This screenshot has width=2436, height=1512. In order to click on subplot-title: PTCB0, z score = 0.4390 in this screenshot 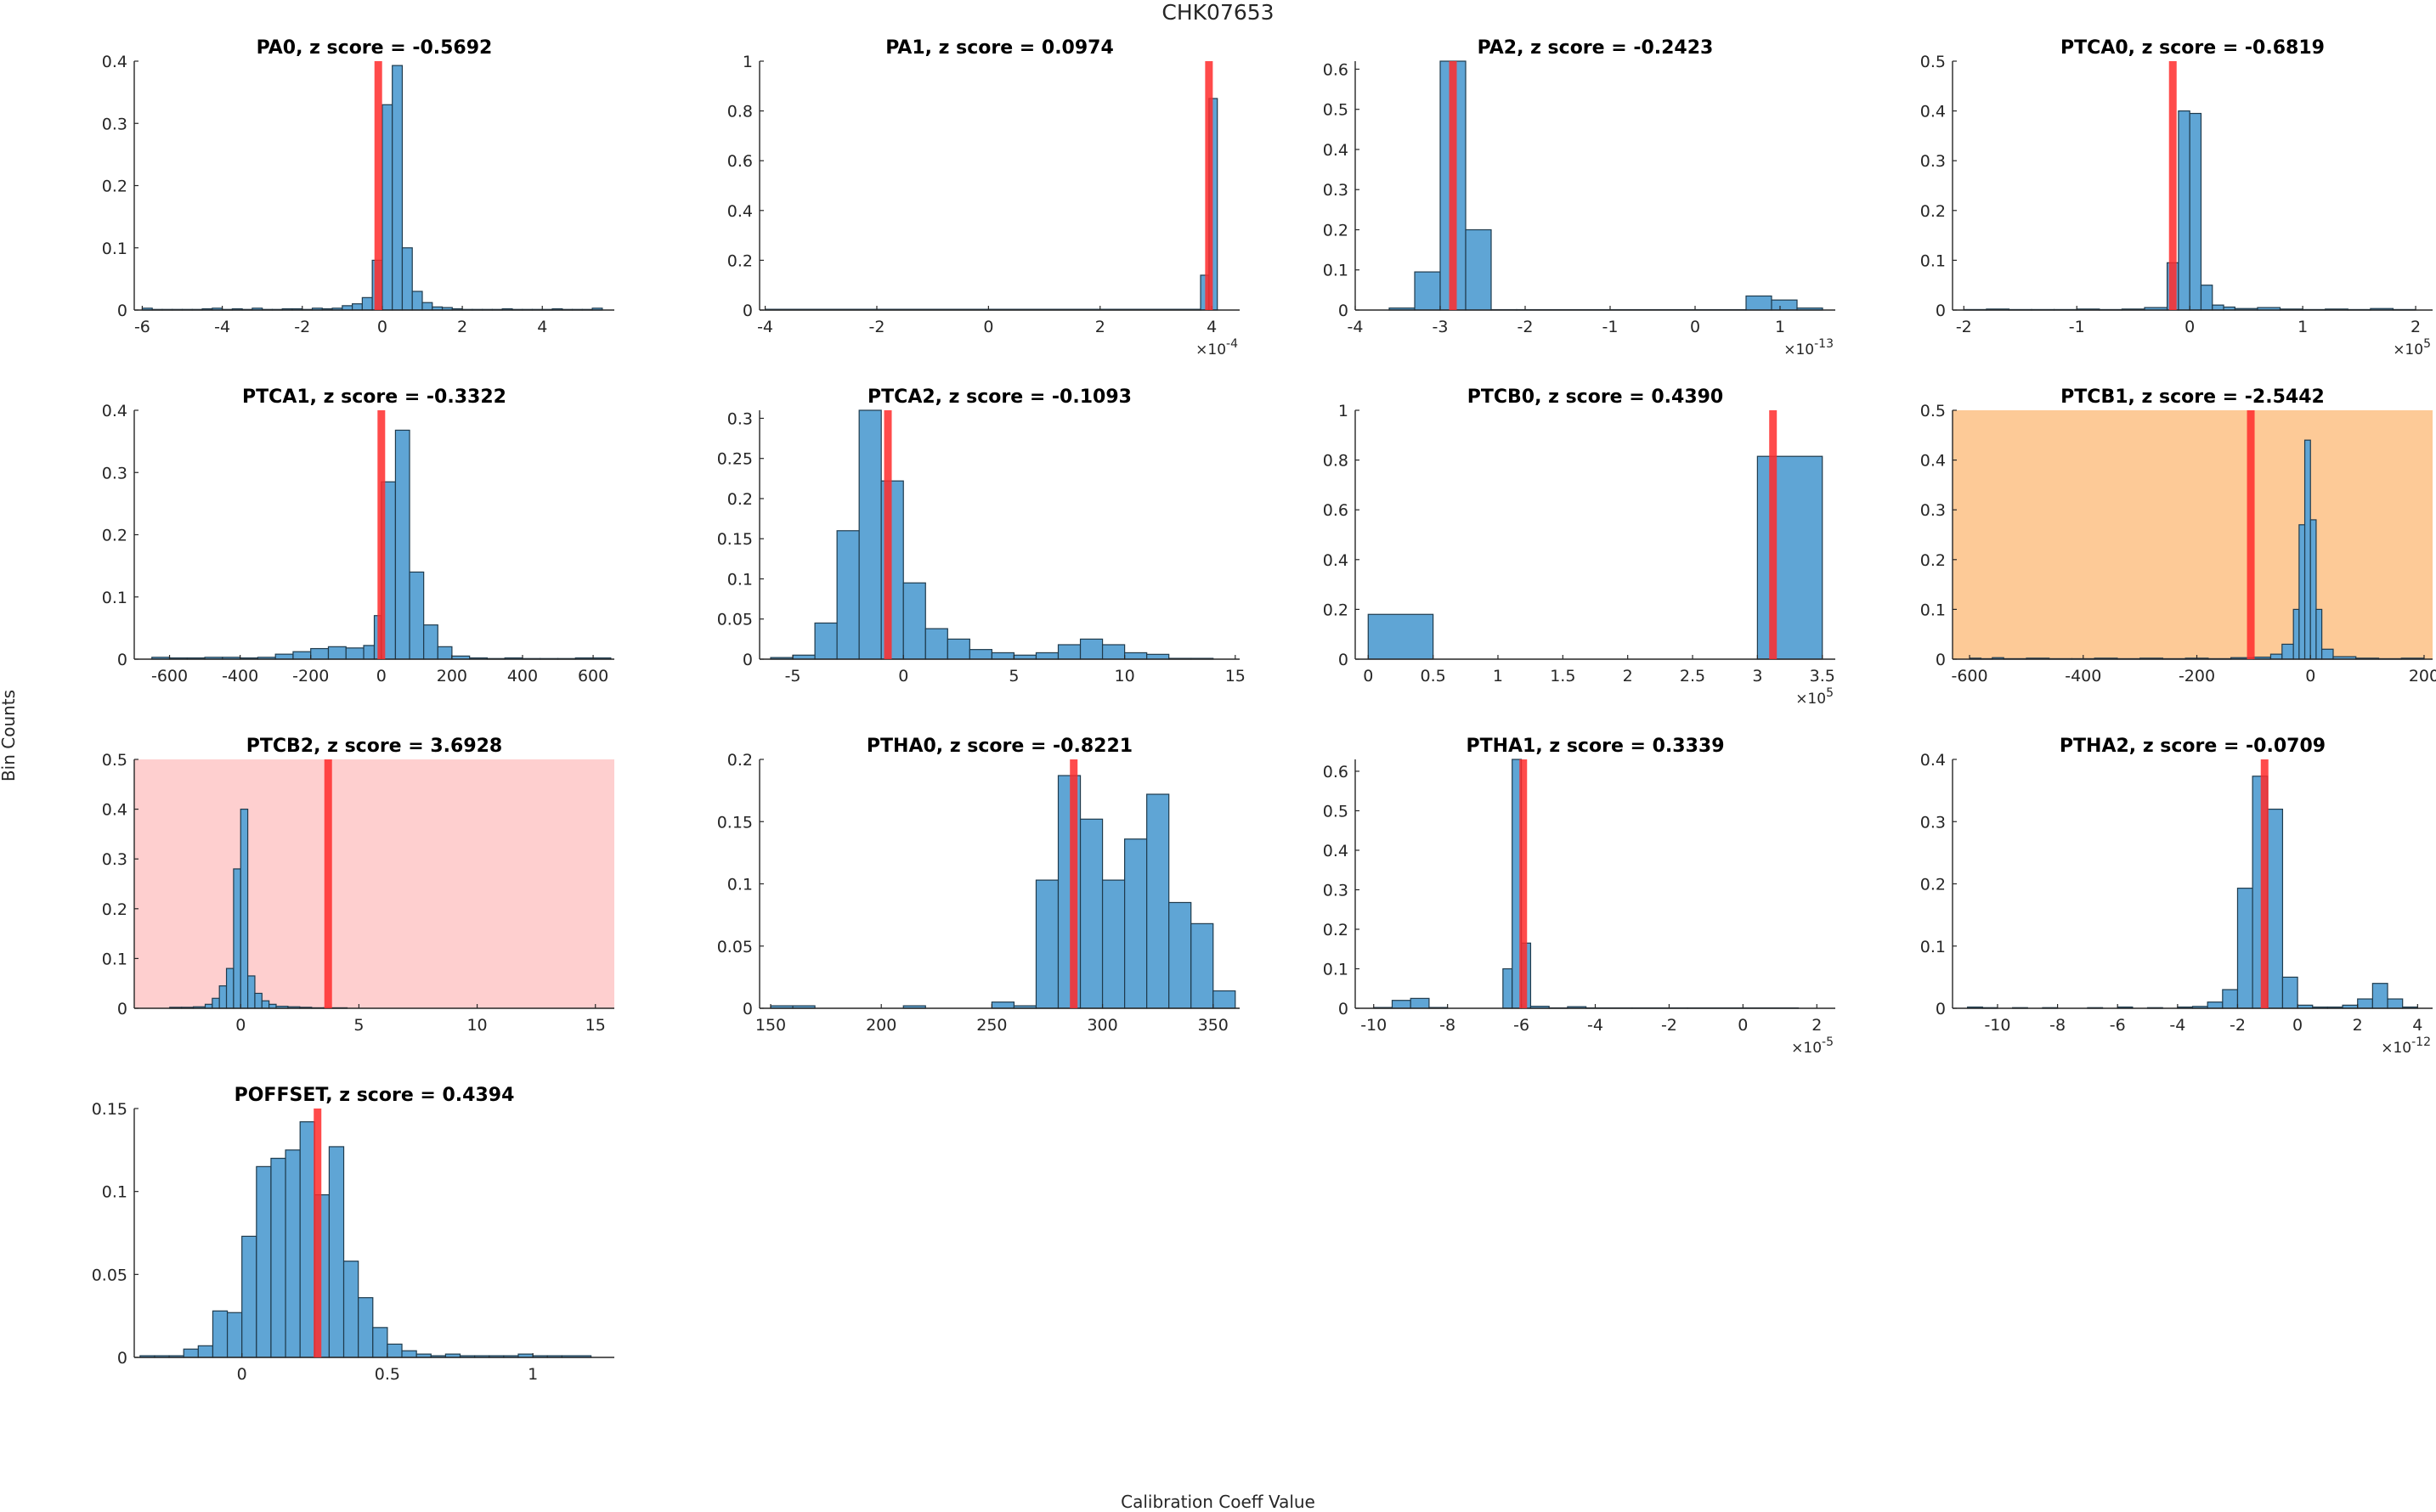, I will do `click(1595, 397)`.